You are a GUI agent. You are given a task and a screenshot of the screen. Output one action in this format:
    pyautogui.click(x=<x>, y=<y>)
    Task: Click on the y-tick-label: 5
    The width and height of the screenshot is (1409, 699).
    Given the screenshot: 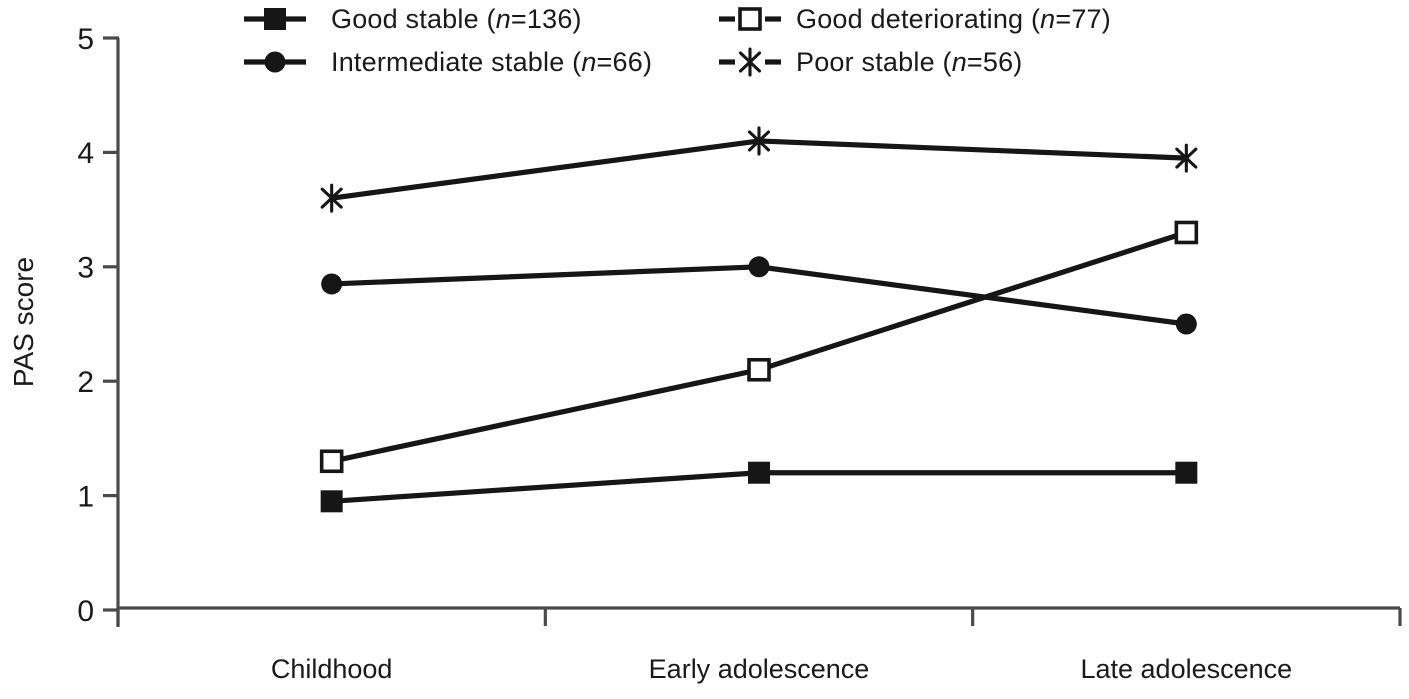 What is the action you would take?
    pyautogui.click(x=85, y=39)
    